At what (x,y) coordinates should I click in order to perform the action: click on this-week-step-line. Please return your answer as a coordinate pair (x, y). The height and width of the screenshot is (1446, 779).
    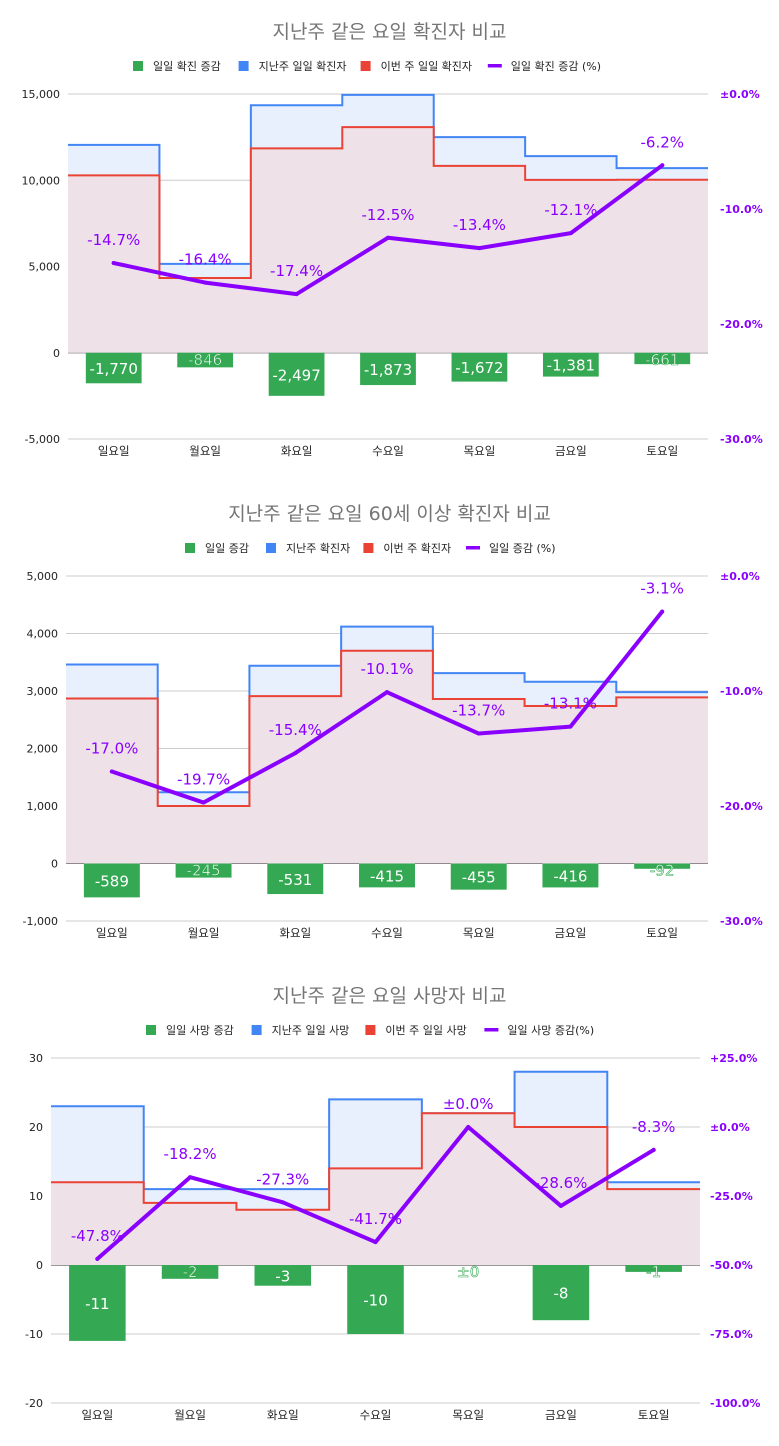
    Looking at the image, I should click on (387, 728).